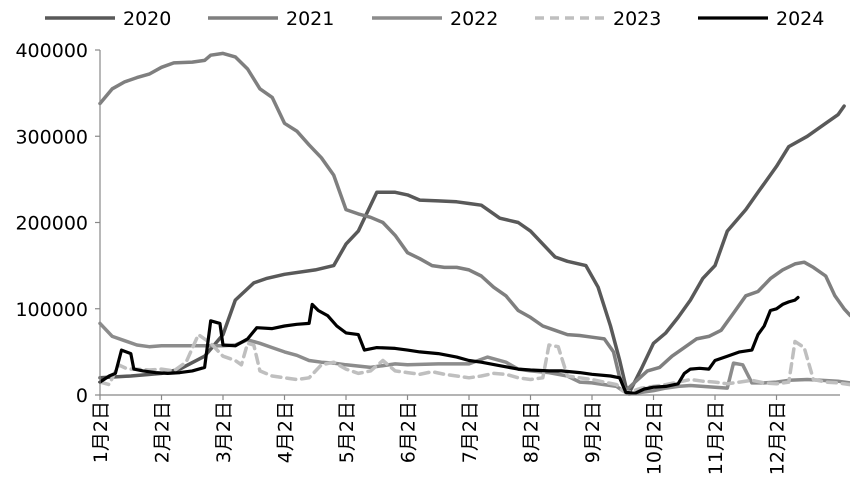 Image resolution: width=850 pixels, height=497 pixels. Describe the element at coordinates (224, 432) in the screenshot. I see `x-tick-label: 3月2日` at that location.